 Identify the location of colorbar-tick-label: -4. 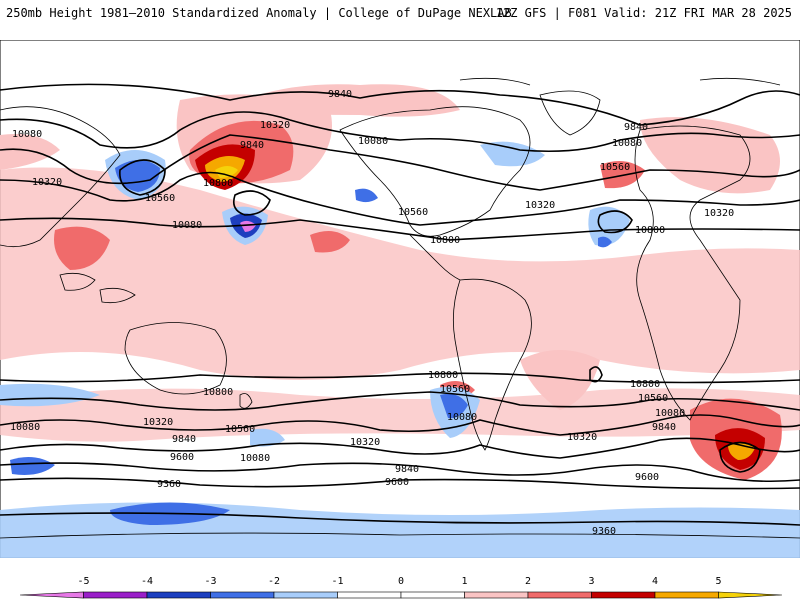
(147, 581).